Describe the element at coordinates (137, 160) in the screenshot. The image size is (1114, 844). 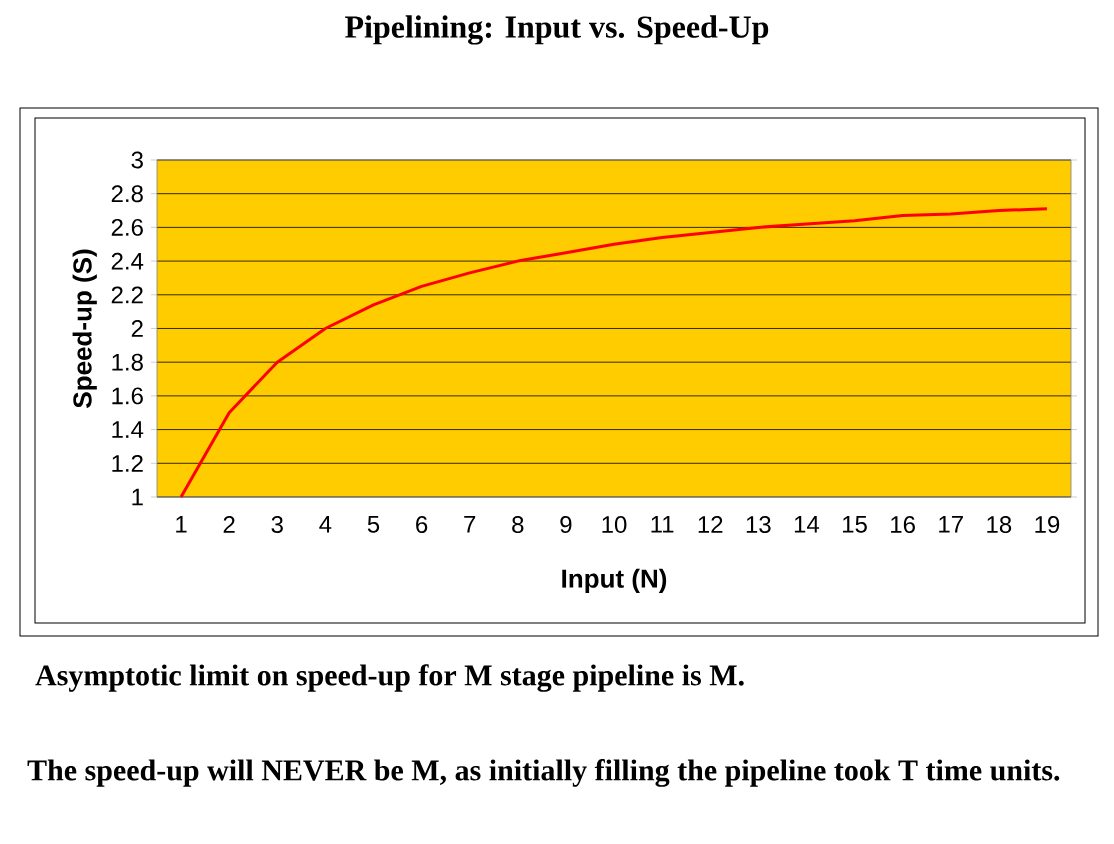
I see `y-tick-label: 3` at that location.